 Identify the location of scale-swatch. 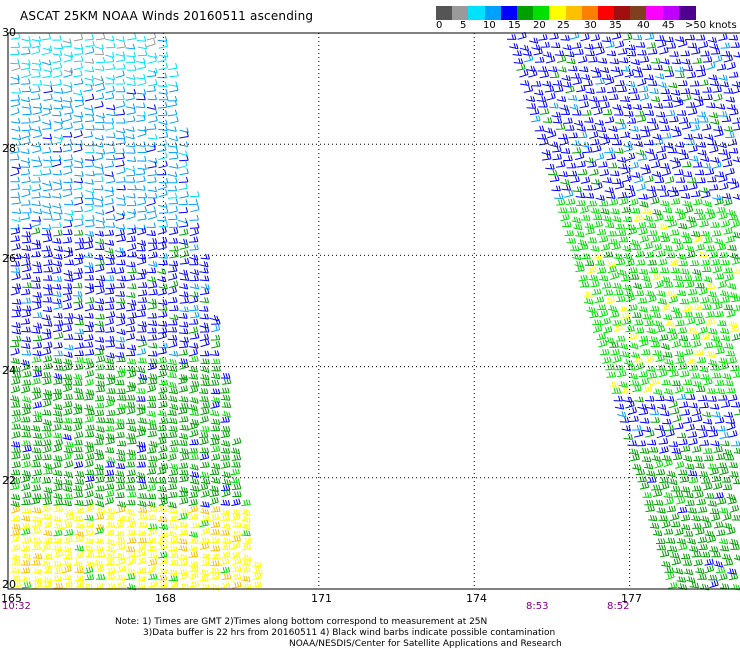
(638, 13).